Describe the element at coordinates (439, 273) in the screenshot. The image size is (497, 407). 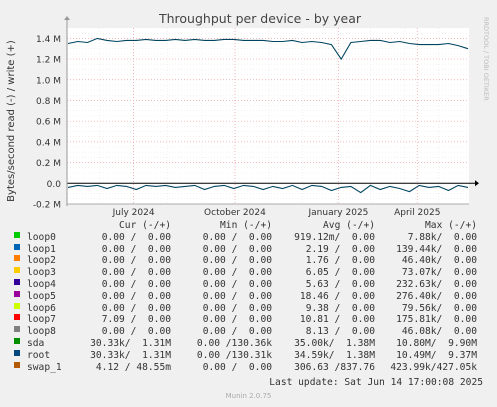
I see `legend-max: 73.07k/ 0.00` at that location.